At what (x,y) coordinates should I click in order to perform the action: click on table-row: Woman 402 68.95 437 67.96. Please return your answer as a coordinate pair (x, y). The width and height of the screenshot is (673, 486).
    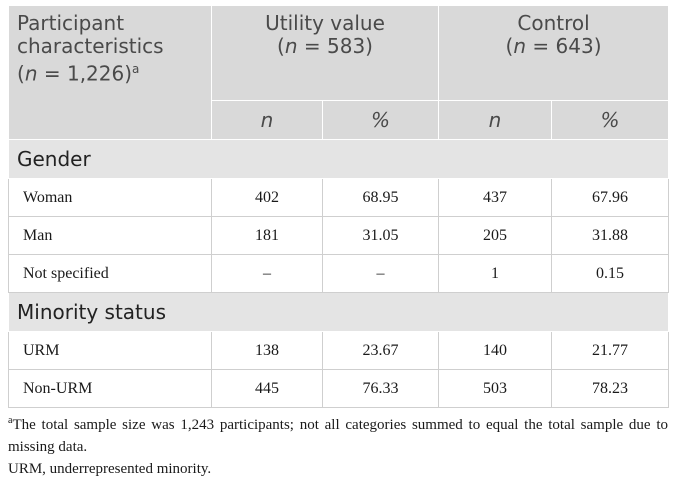
    Looking at the image, I should click on (339, 197).